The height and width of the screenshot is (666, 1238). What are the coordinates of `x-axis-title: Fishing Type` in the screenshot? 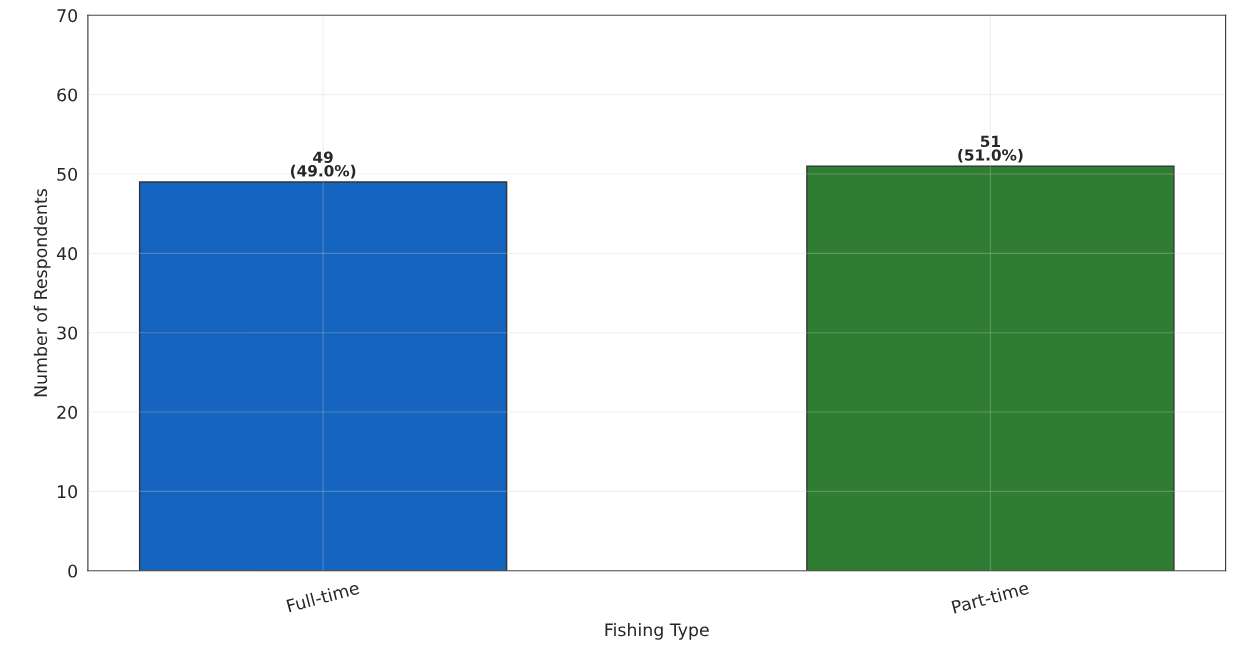 It's located at (657, 631).